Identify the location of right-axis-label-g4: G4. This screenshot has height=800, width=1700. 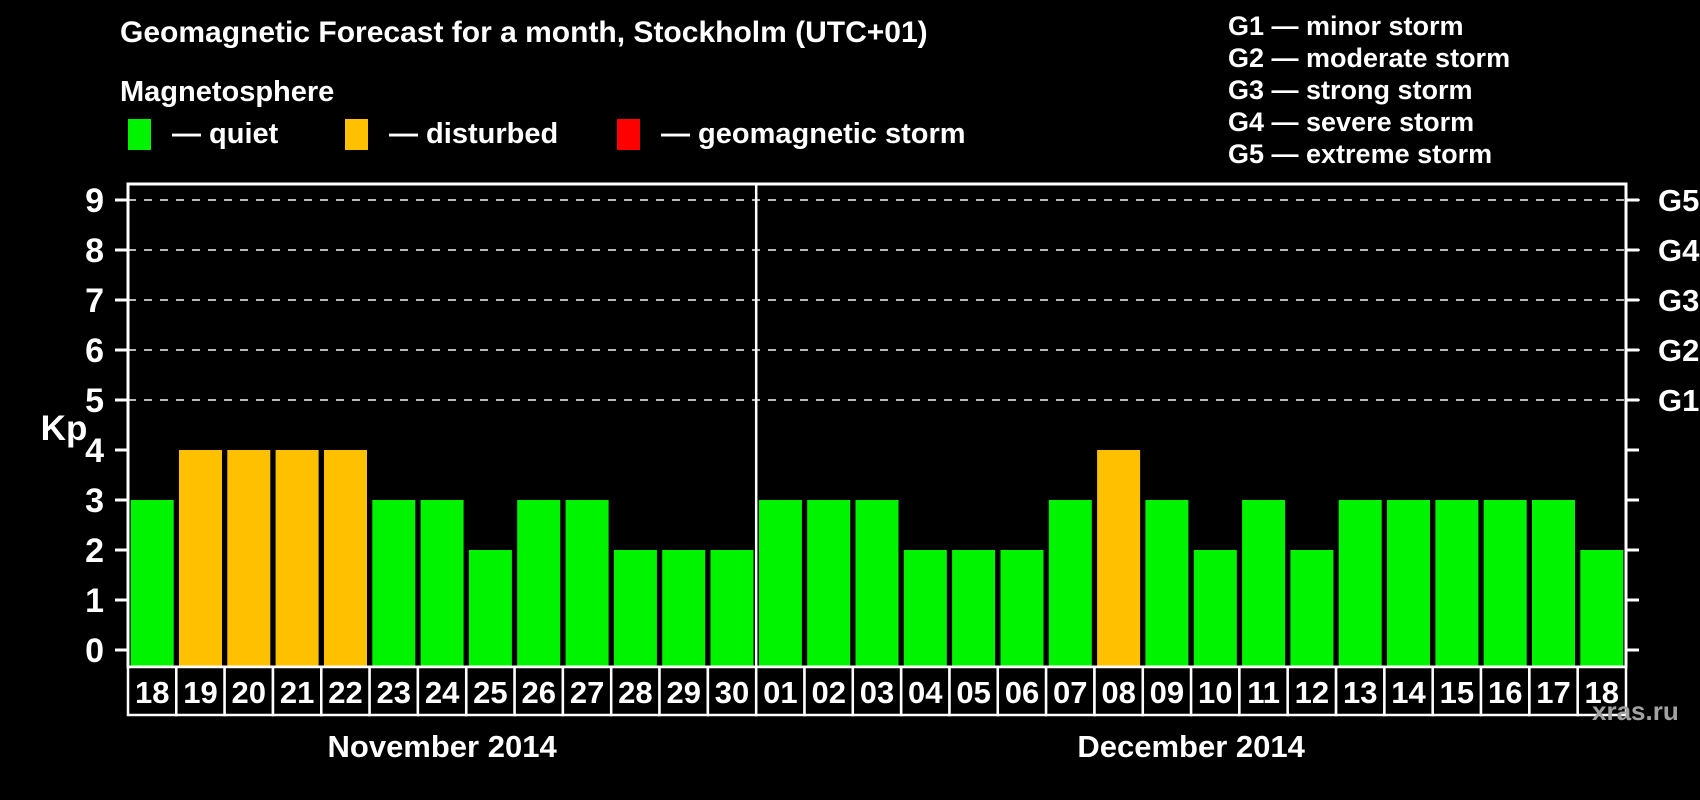
(1679, 250).